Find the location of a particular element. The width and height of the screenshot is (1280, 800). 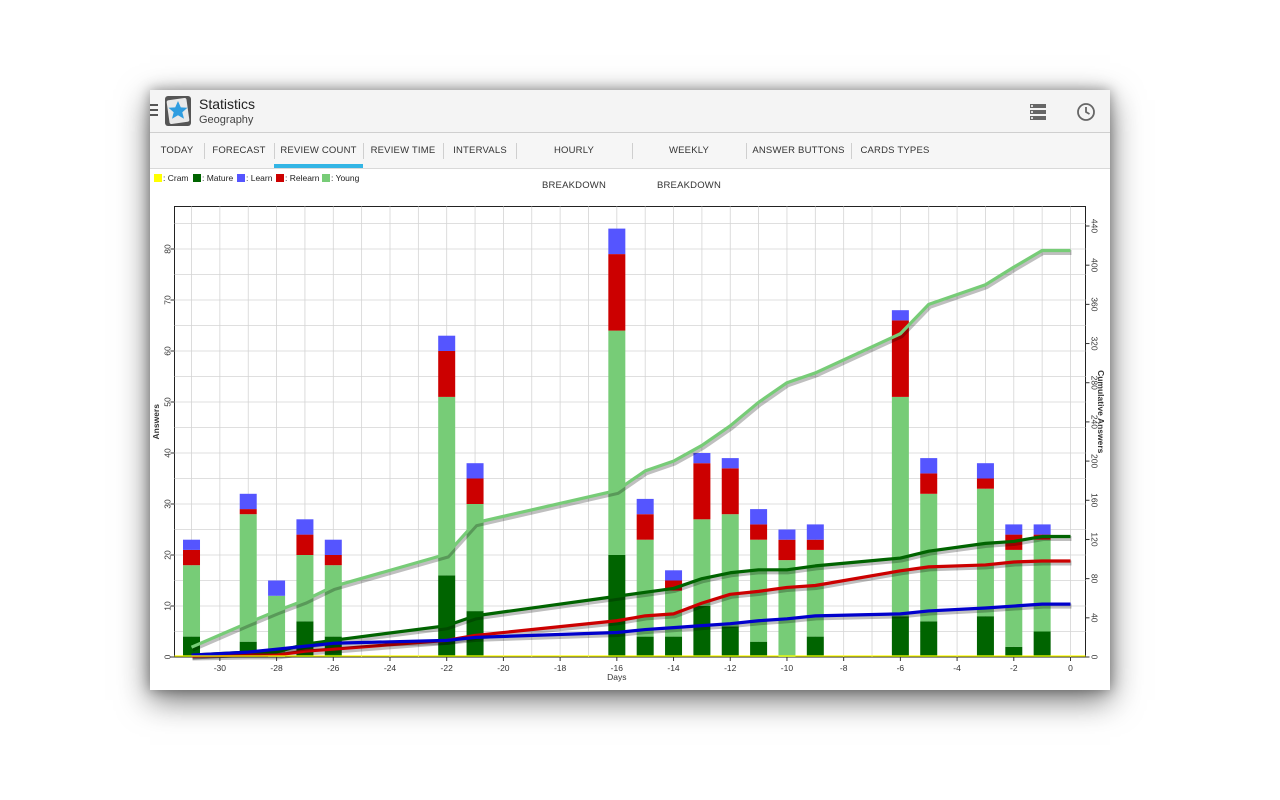

legend-mature: : Mature is located at coordinates (213, 178).